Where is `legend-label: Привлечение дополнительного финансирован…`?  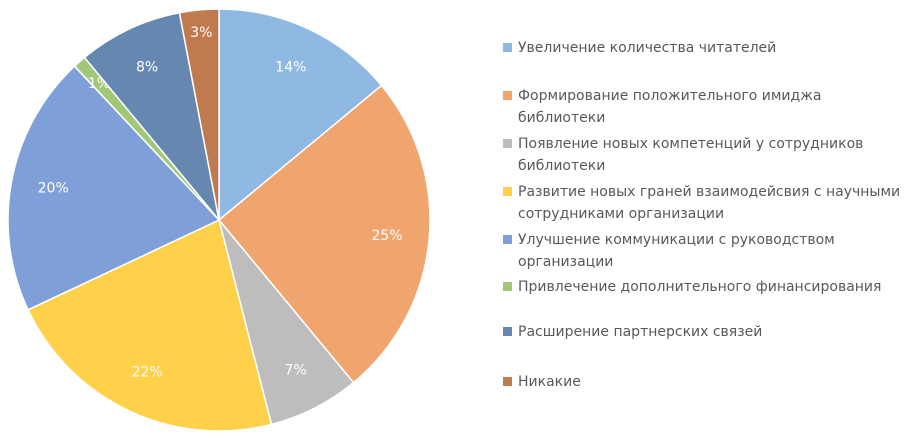 legend-label: Привлечение дополнительного финансирован… is located at coordinates (700, 287).